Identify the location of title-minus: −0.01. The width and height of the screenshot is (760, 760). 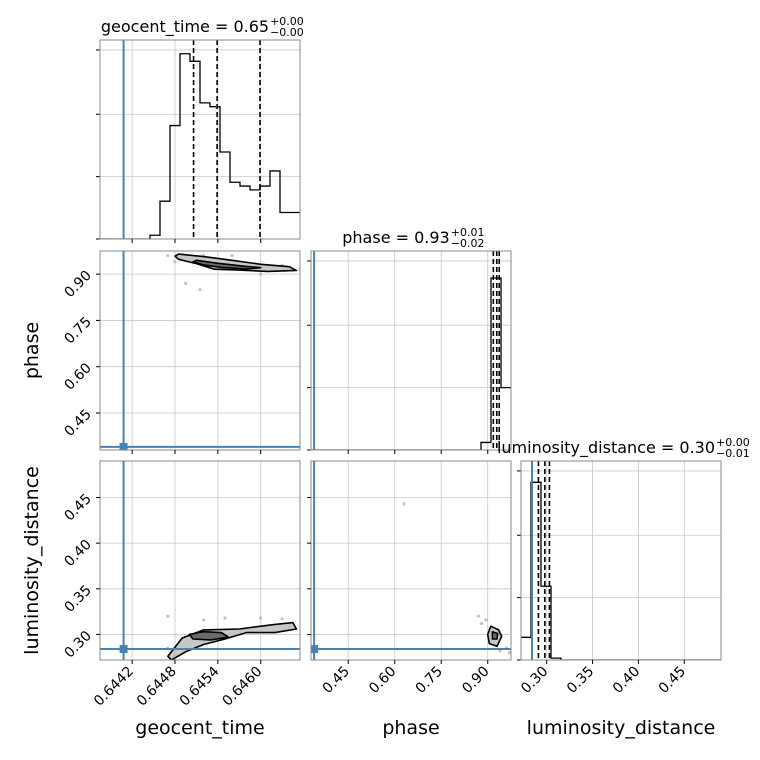
(733, 453).